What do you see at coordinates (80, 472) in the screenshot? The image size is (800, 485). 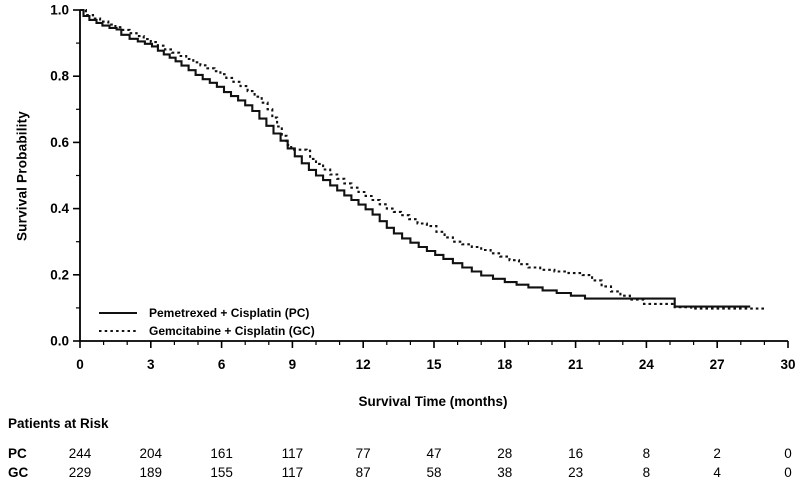 I see `risk-value: 229` at bounding box center [80, 472].